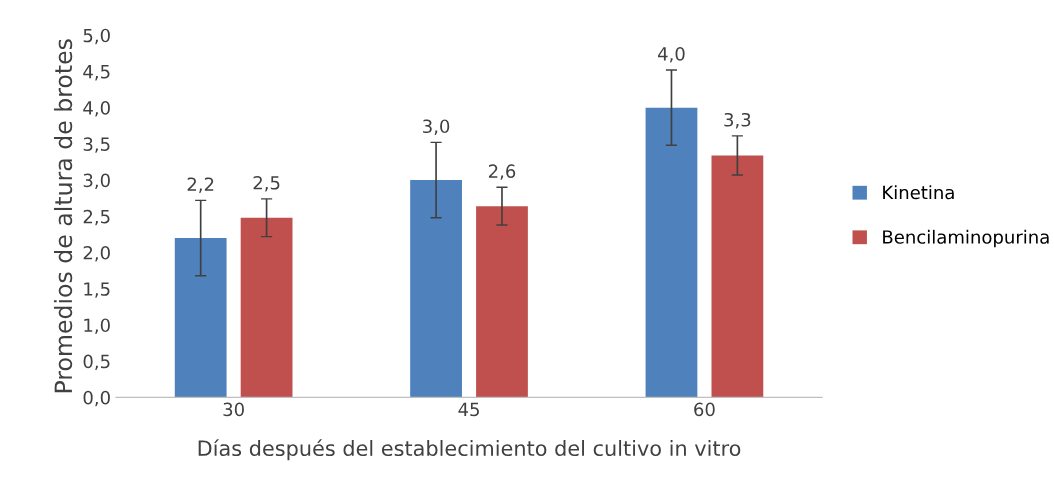 Image resolution: width=1054 pixels, height=503 pixels. I want to click on legend-label: Kinetina, so click(918, 192).